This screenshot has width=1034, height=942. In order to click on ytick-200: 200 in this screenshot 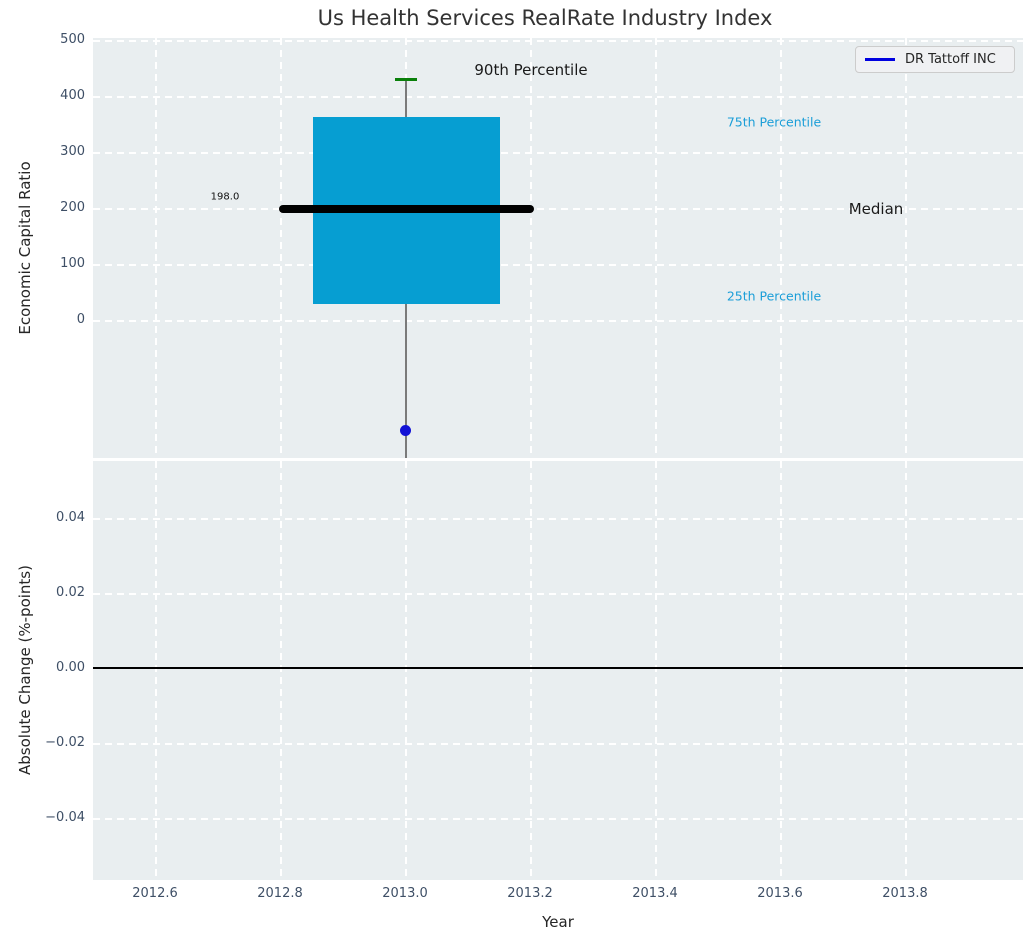, I will do `click(72, 207)`.